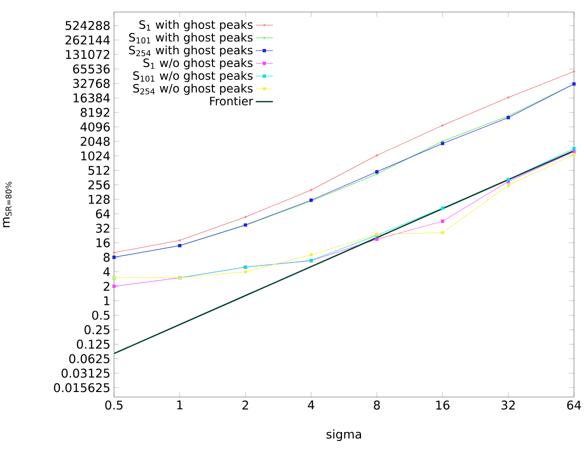  Describe the element at coordinates (344, 435) in the screenshot. I see `x-axis-title: sigma` at that location.